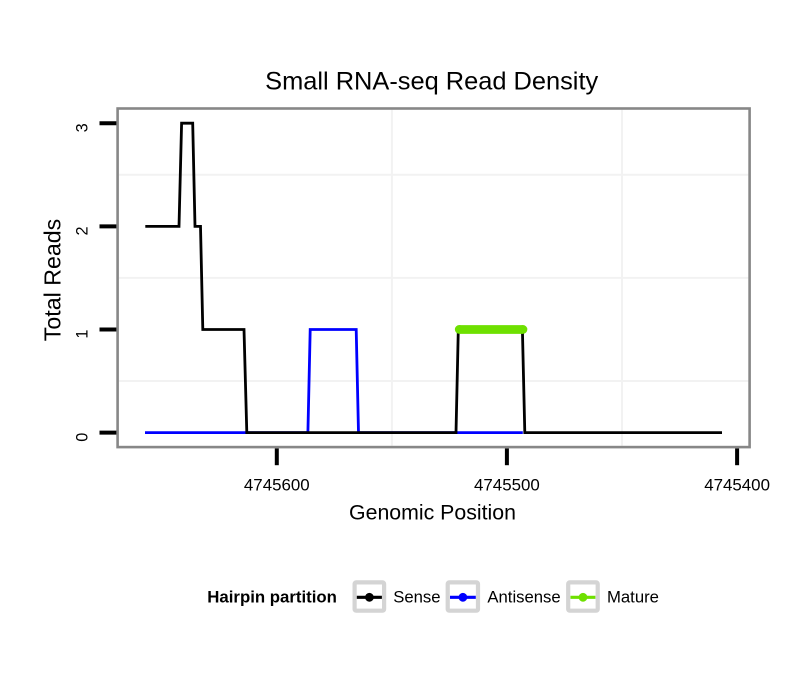 This screenshot has height=690, width=810. I want to click on svg-text: Sense, so click(416, 597).